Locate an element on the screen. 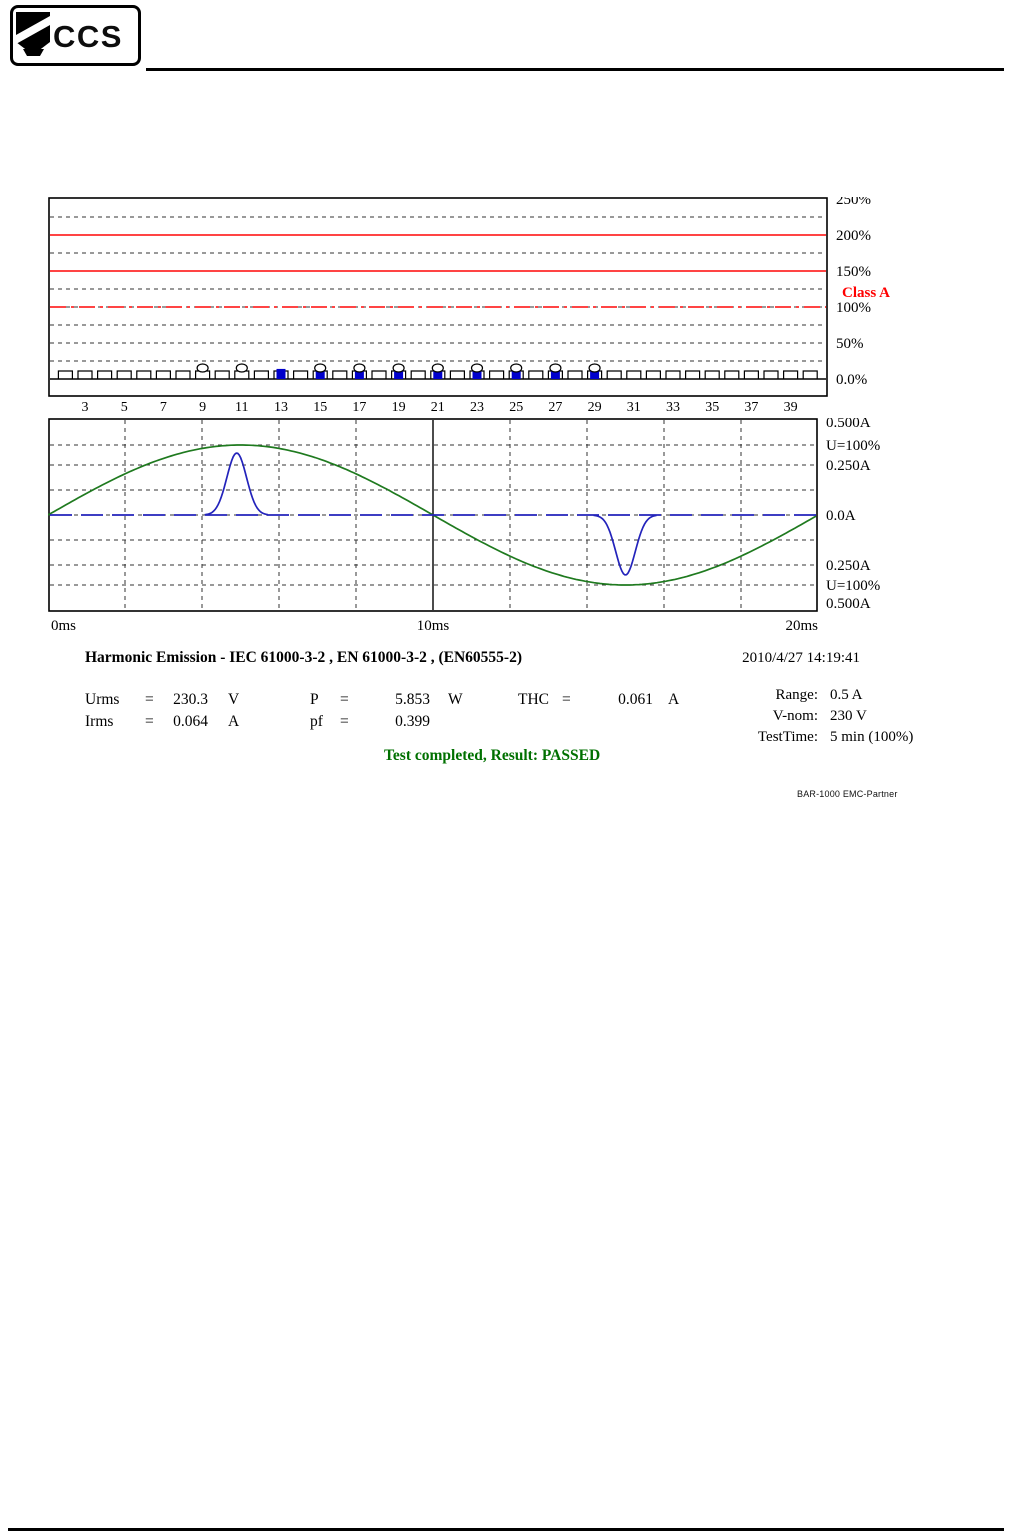  svg-text: 21 is located at coordinates (438, 407).